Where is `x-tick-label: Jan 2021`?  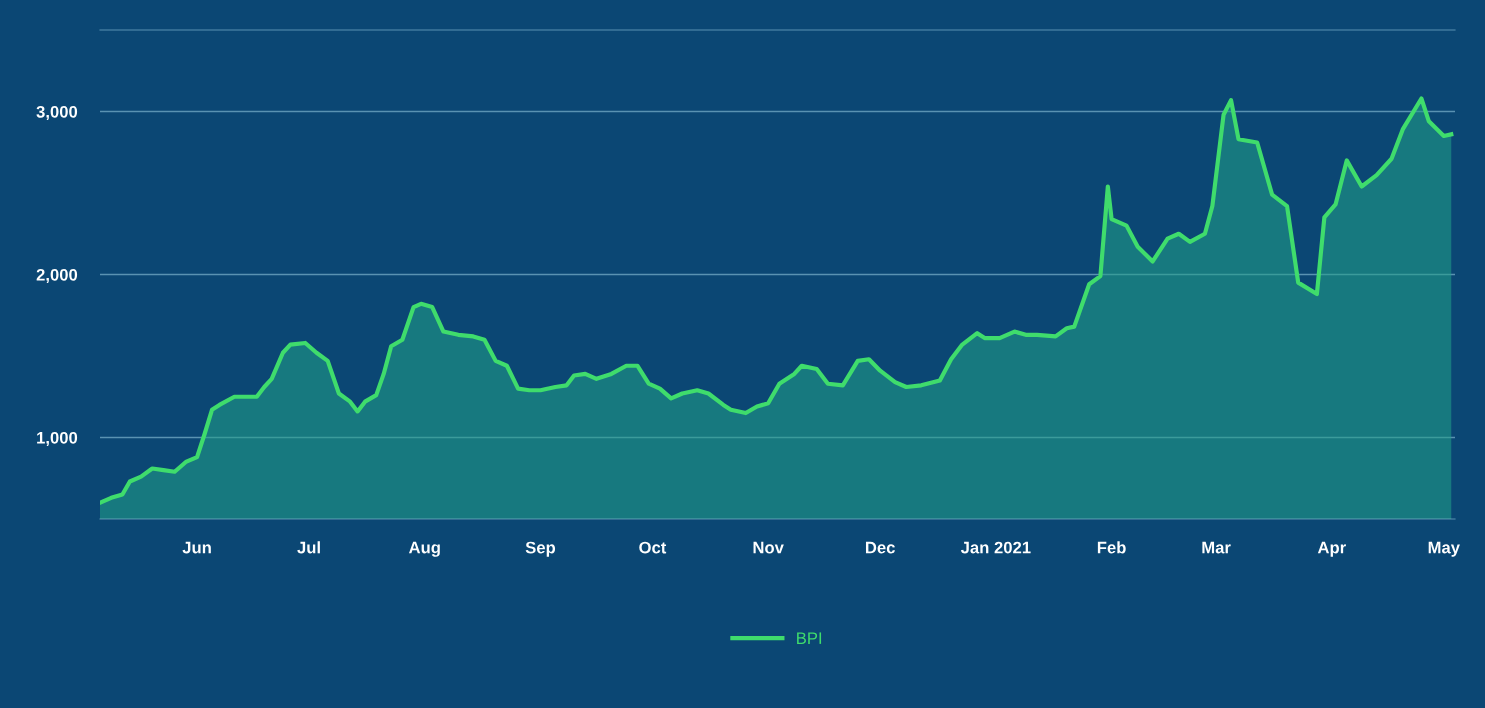 x-tick-label: Jan 2021 is located at coordinates (995, 547).